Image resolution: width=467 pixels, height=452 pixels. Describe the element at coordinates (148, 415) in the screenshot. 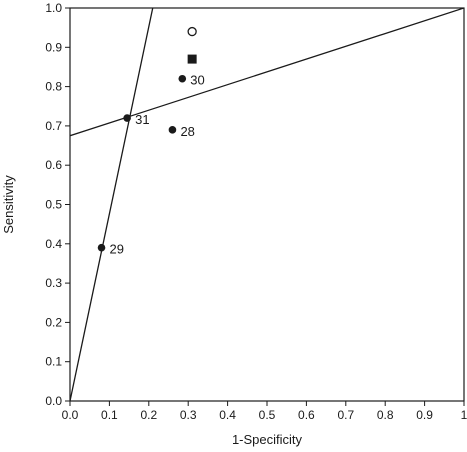

I see `x-tick-label: 0.2` at that location.